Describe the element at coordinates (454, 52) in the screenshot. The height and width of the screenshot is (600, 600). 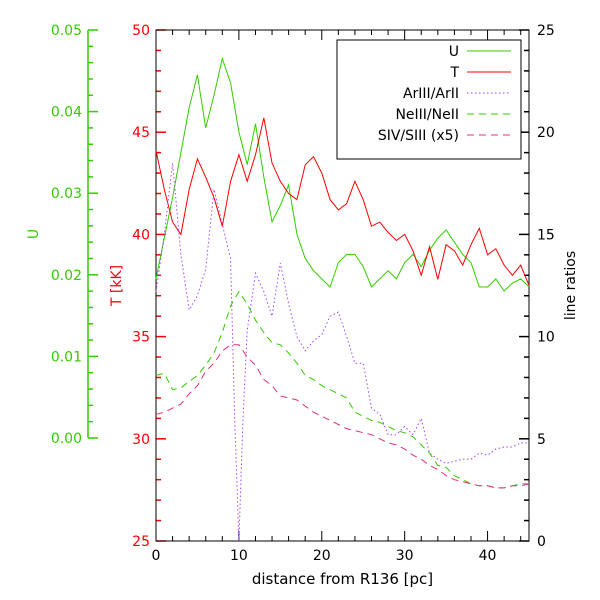
I see `legend-label: U` at that location.